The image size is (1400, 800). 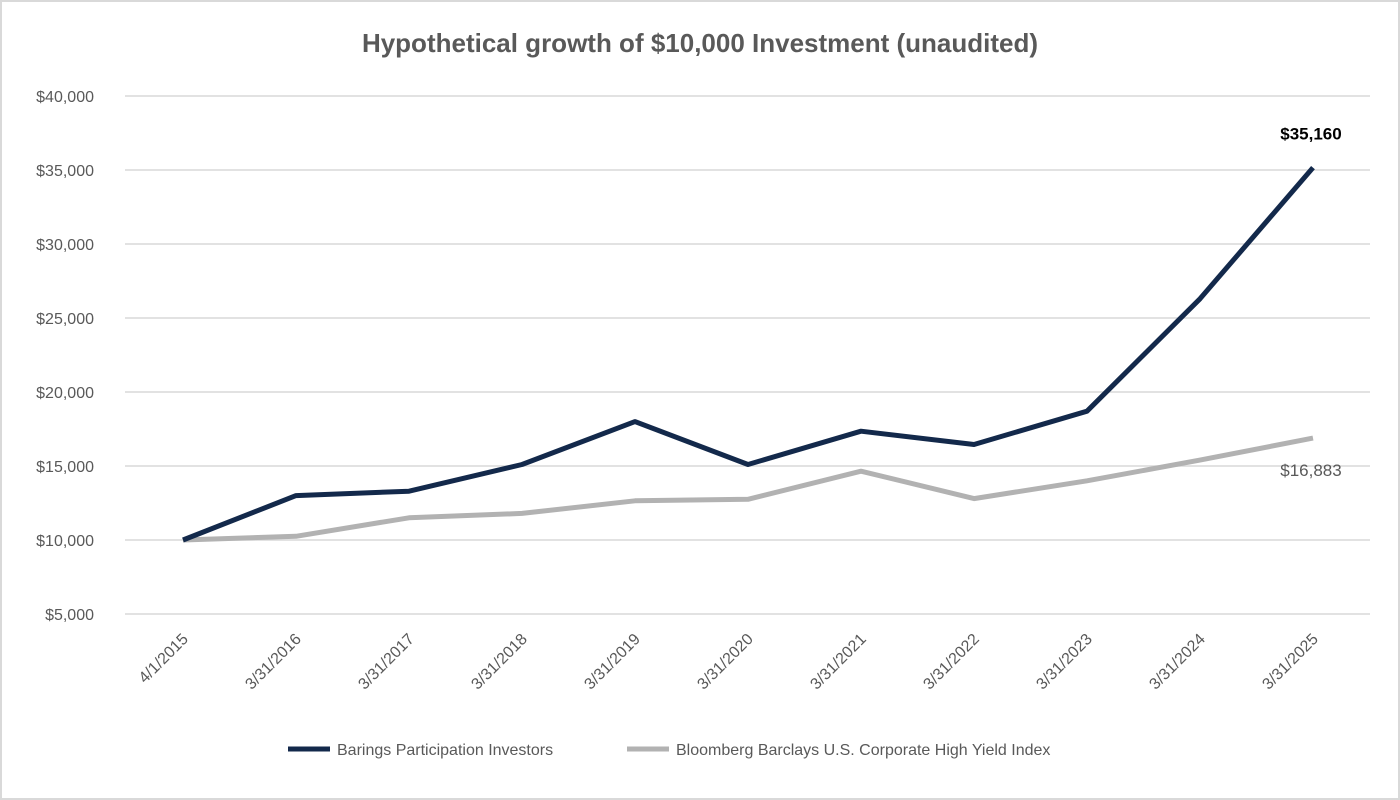 What do you see at coordinates (1290, 662) in the screenshot?
I see `x-tick-label: 3/31/2025` at bounding box center [1290, 662].